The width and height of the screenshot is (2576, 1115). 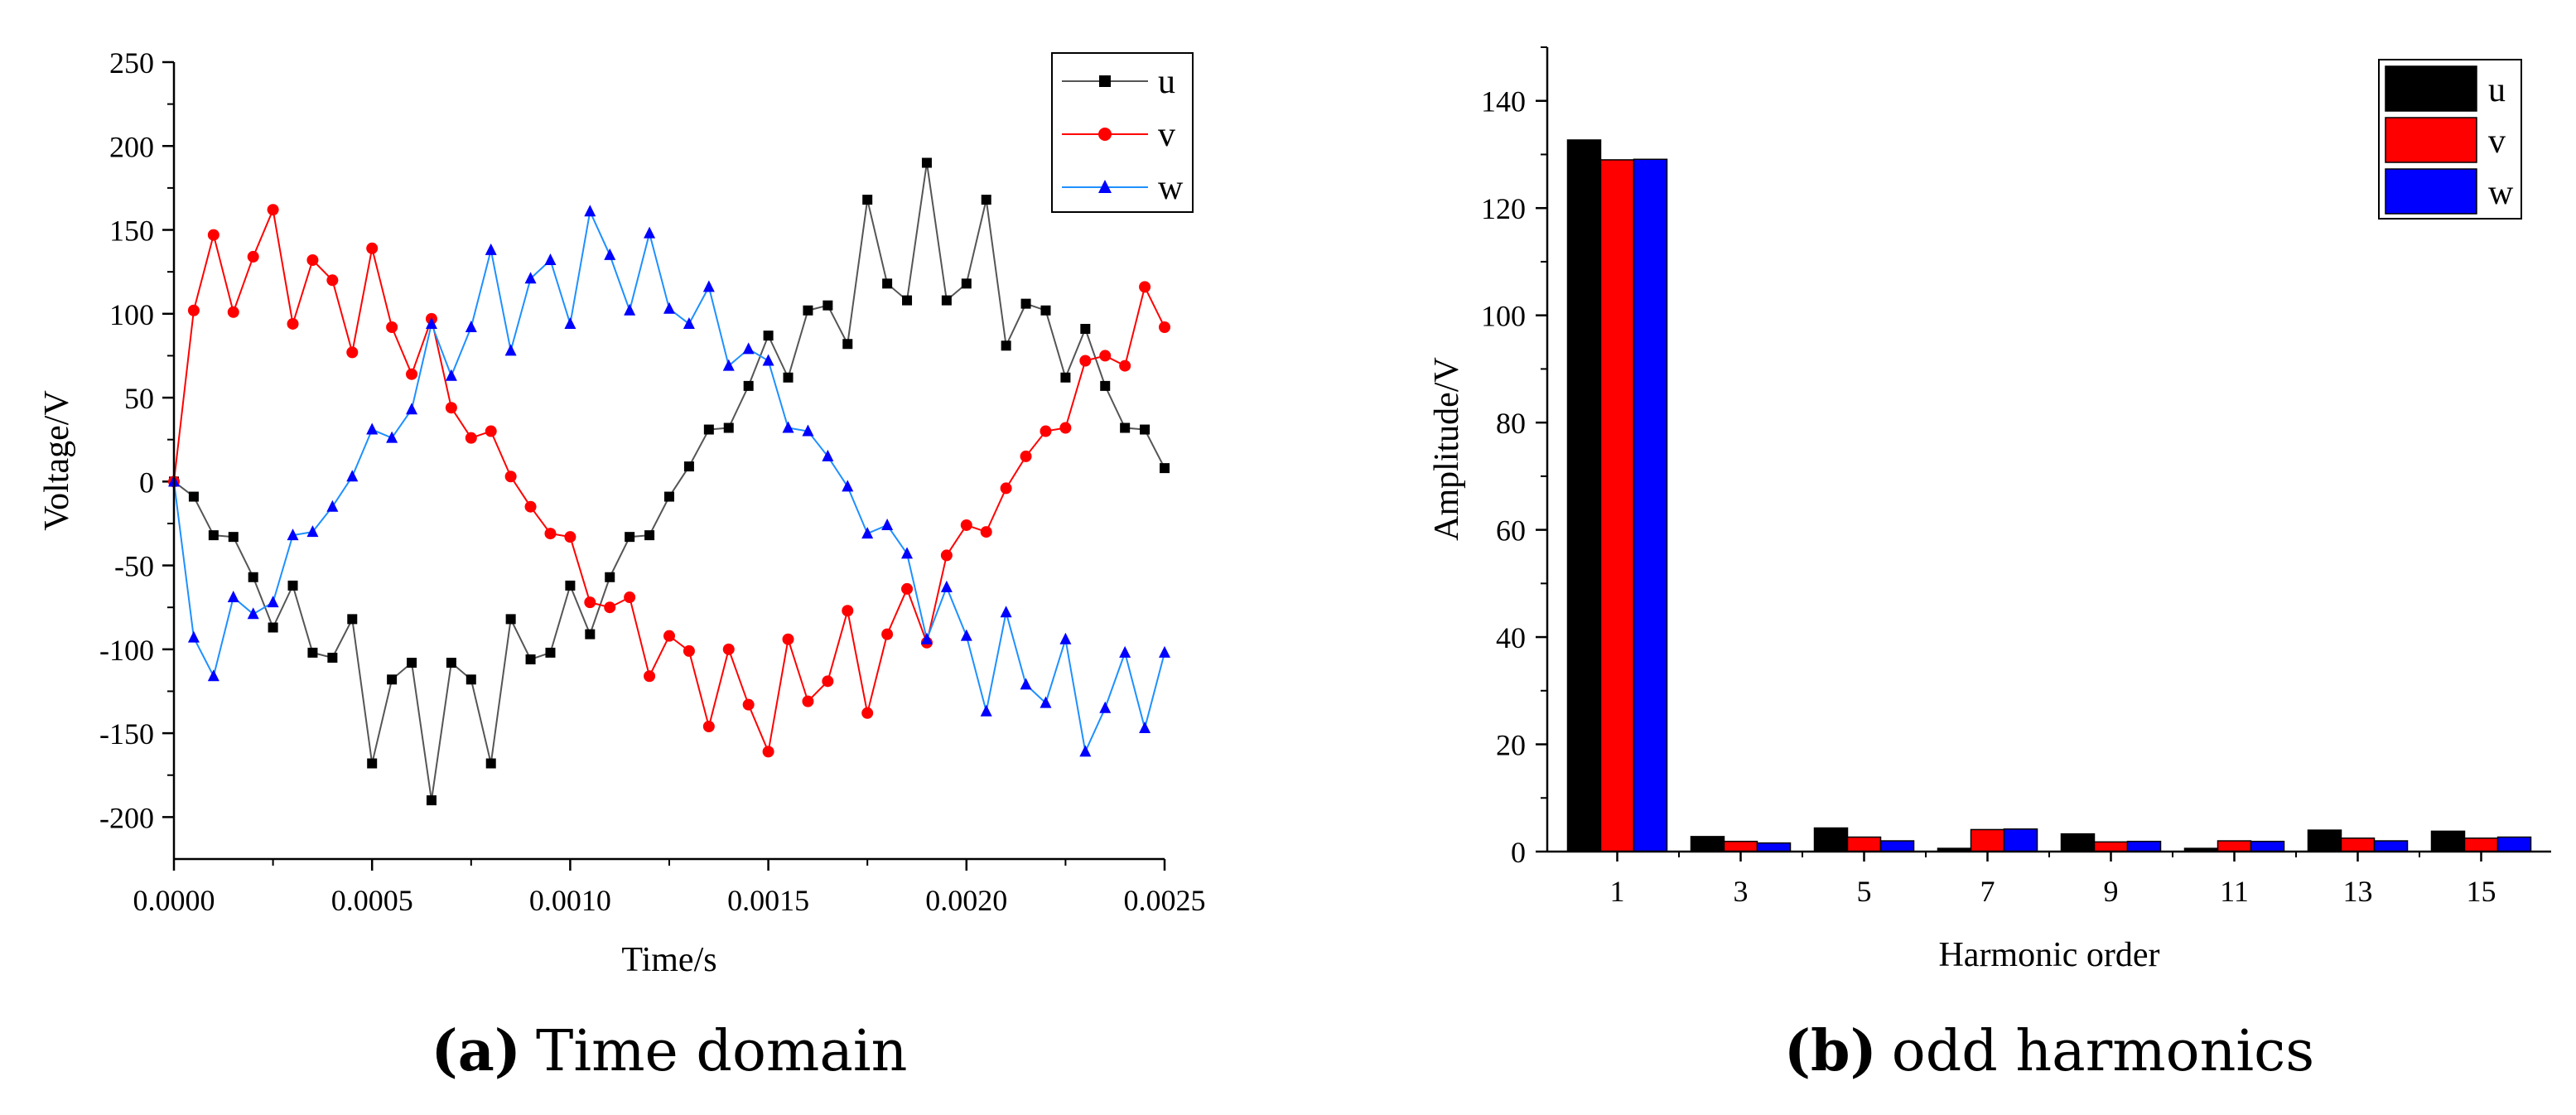 What do you see at coordinates (1584, 496) in the screenshot?
I see `bar-u-h1` at bounding box center [1584, 496].